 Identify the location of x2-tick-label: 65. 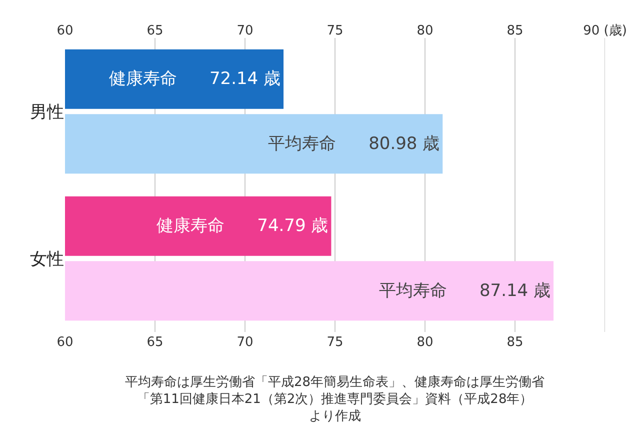
(155, 30).